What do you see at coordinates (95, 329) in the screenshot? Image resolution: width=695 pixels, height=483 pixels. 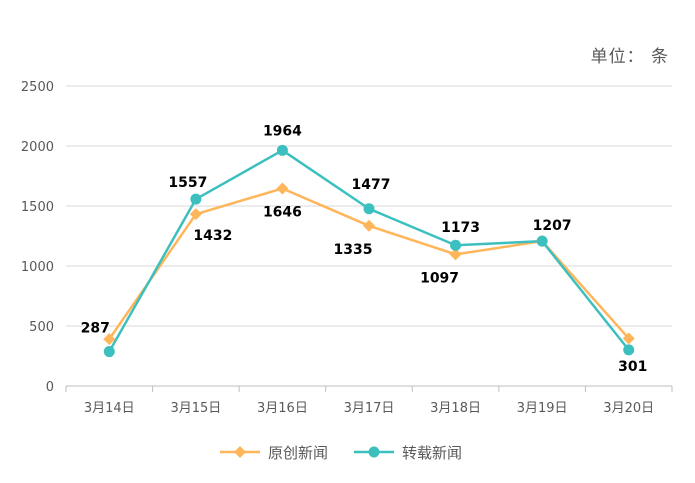 I see `data-label: 287` at bounding box center [95, 329].